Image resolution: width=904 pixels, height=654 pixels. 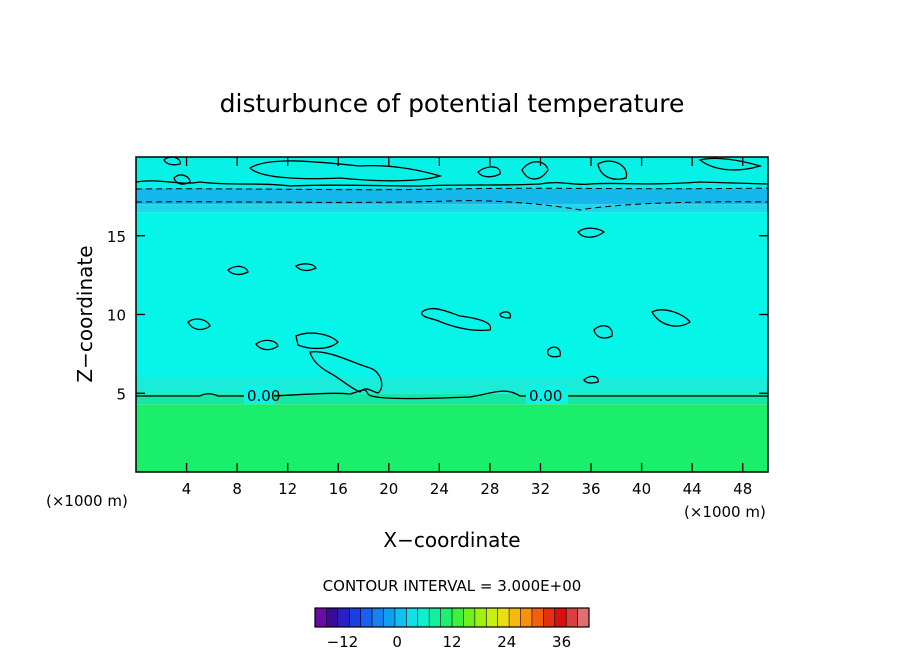 What do you see at coordinates (489, 489) in the screenshot?
I see `x-tick-label: 28` at bounding box center [489, 489].